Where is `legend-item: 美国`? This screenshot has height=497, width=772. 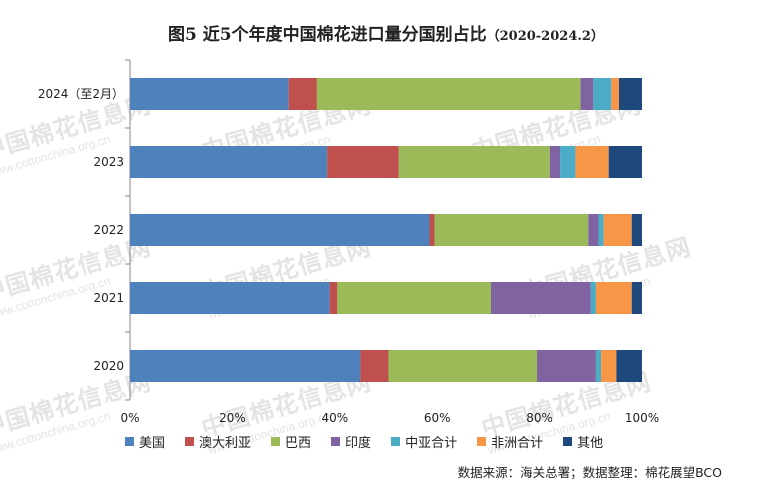
legend-item: 美国 is located at coordinates (145, 441).